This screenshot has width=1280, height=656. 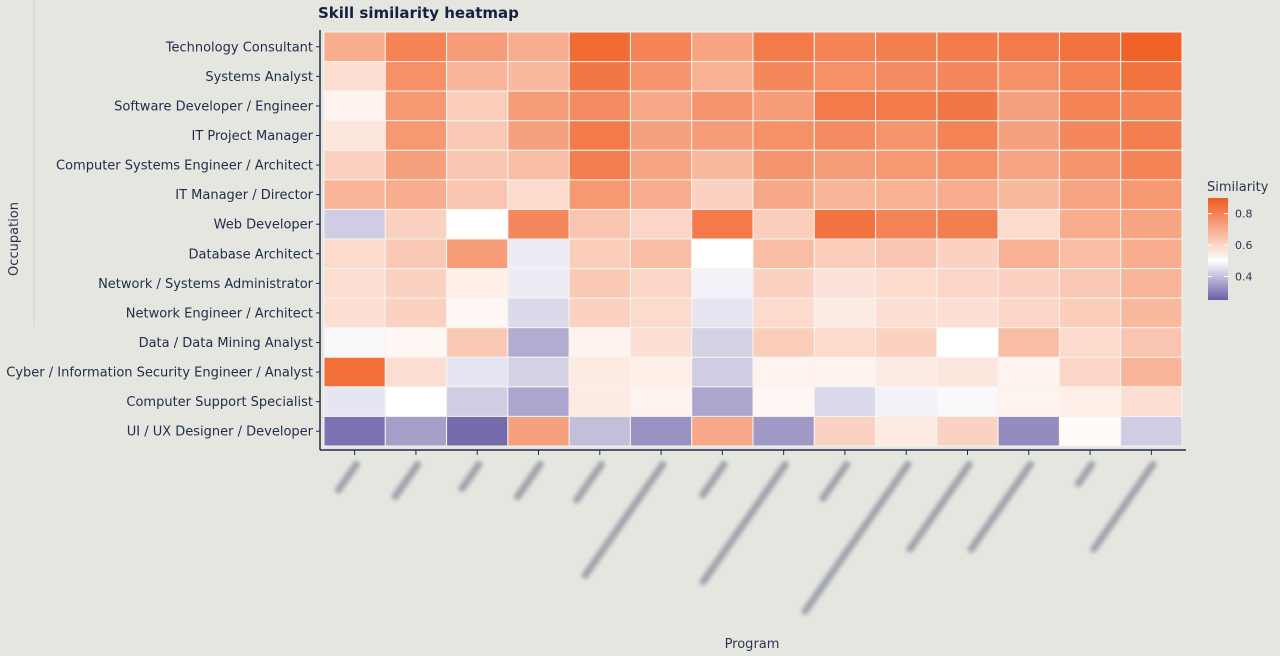 What do you see at coordinates (220, 432) in the screenshot?
I see `y-tick-label: UI / UX Designer / Developer` at bounding box center [220, 432].